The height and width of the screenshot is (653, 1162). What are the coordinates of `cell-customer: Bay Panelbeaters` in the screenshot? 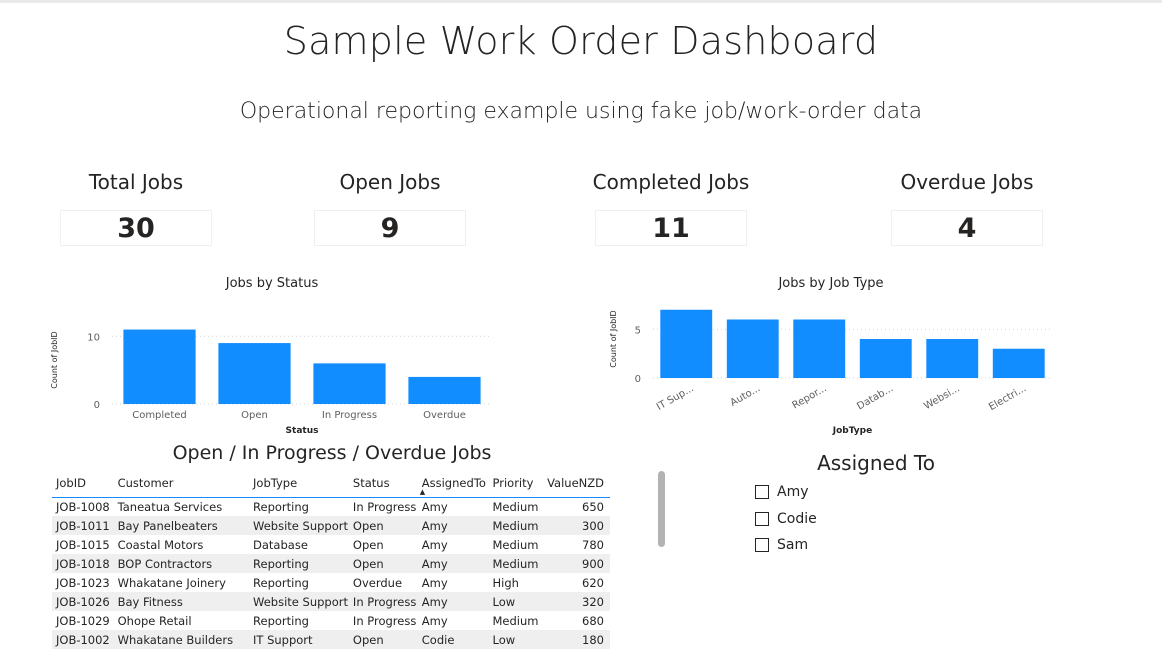 It's located at (181, 525).